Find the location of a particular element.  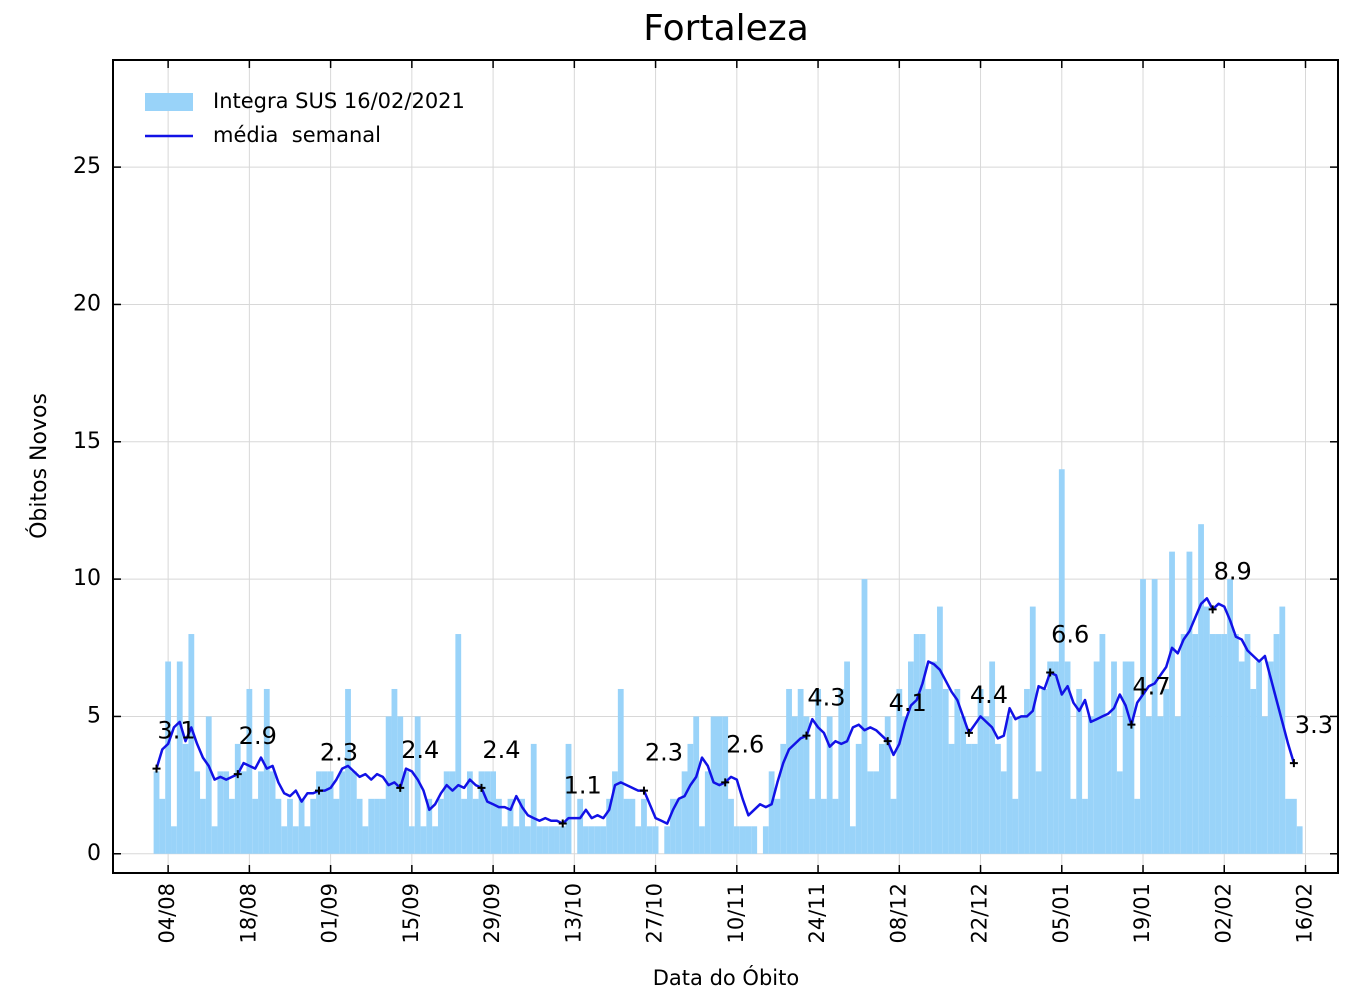

data-label: 8.9 is located at coordinates (1233, 571).